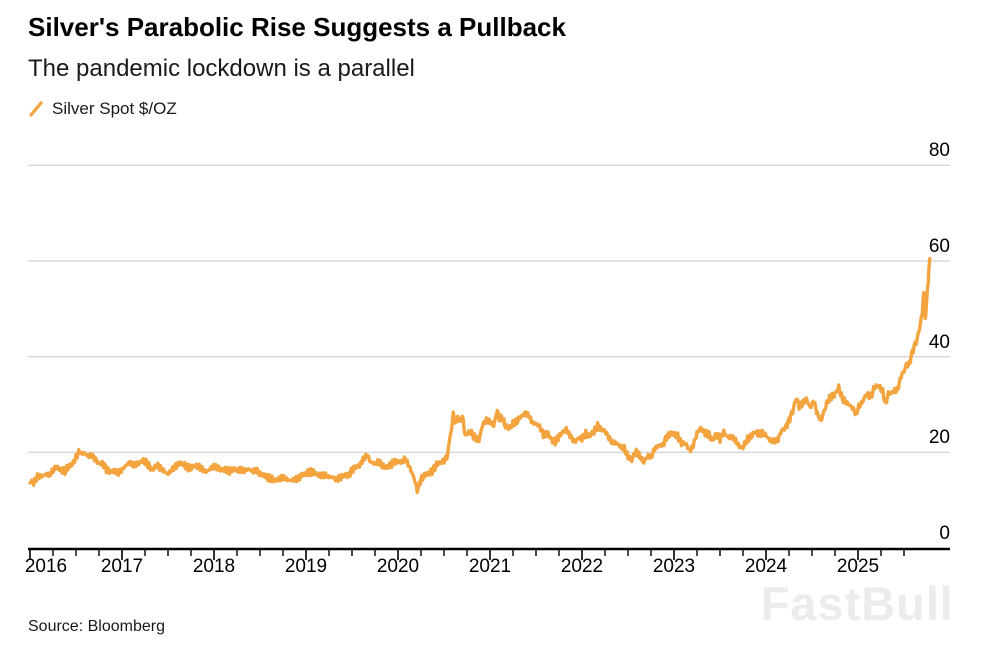 This screenshot has width=986, height=656. What do you see at coordinates (122, 566) in the screenshot?
I see `x-axis-label: 2017` at bounding box center [122, 566].